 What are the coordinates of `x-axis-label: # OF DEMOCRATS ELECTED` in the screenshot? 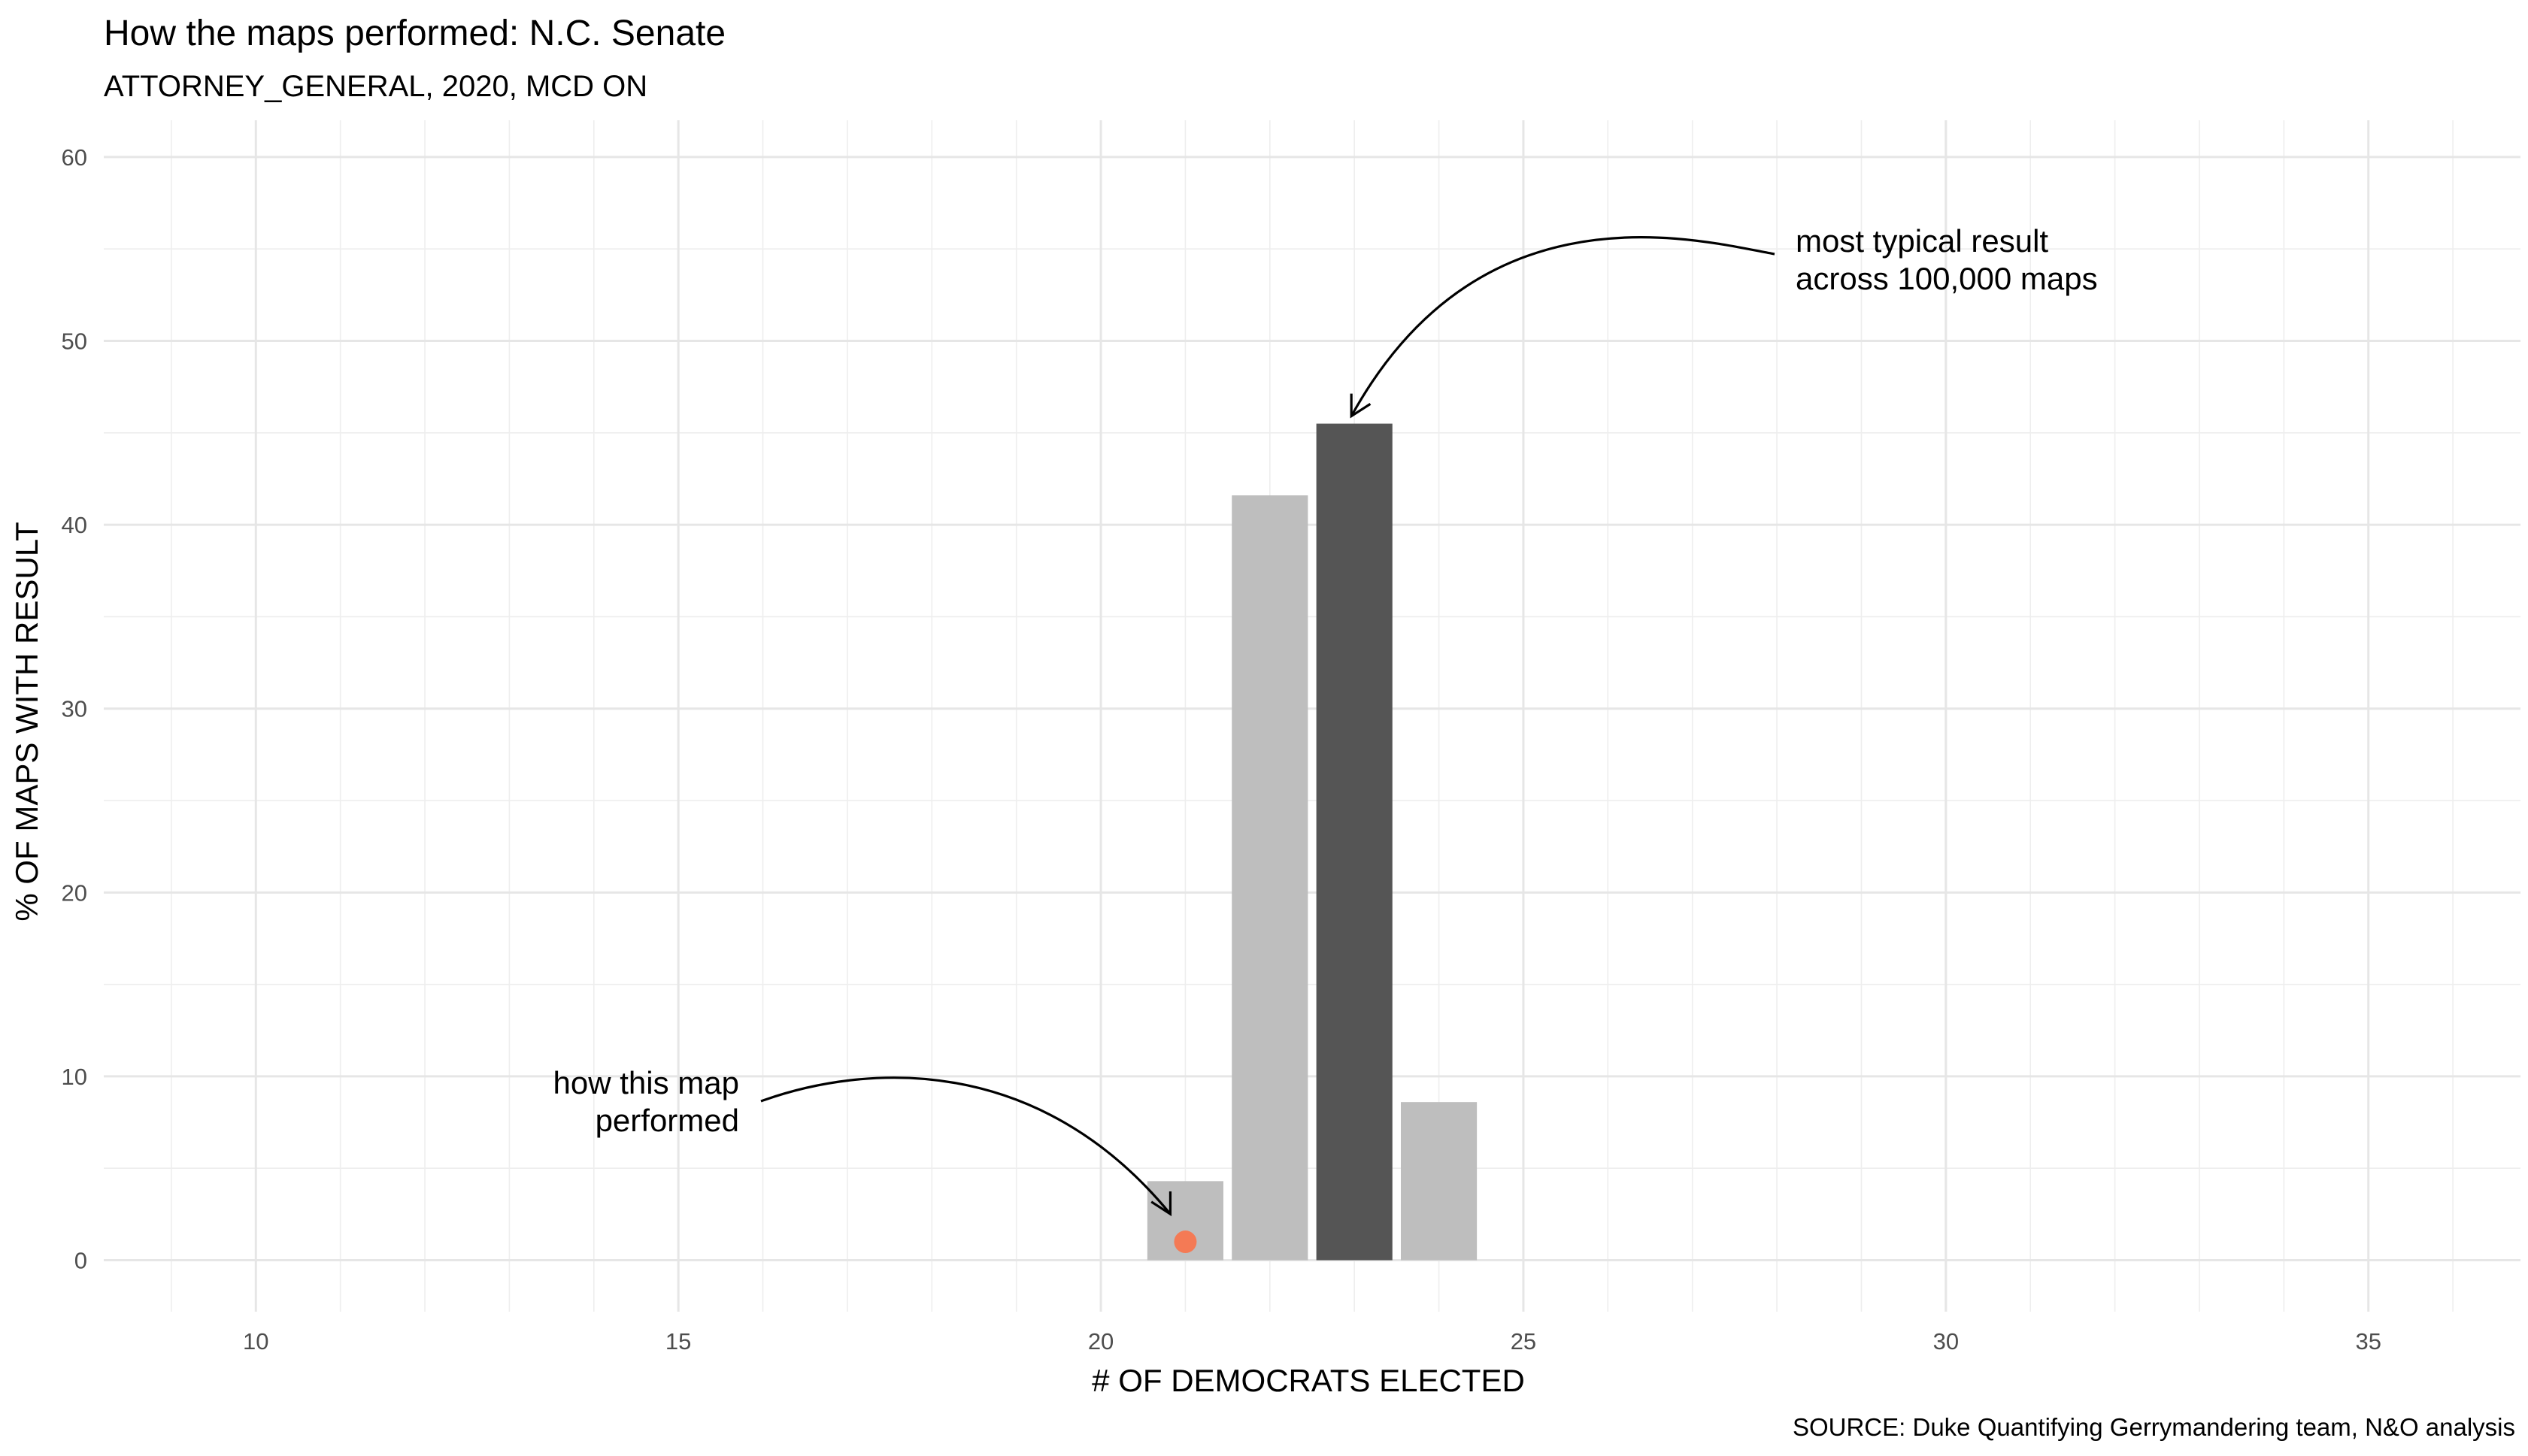 It's located at (1308, 1380).